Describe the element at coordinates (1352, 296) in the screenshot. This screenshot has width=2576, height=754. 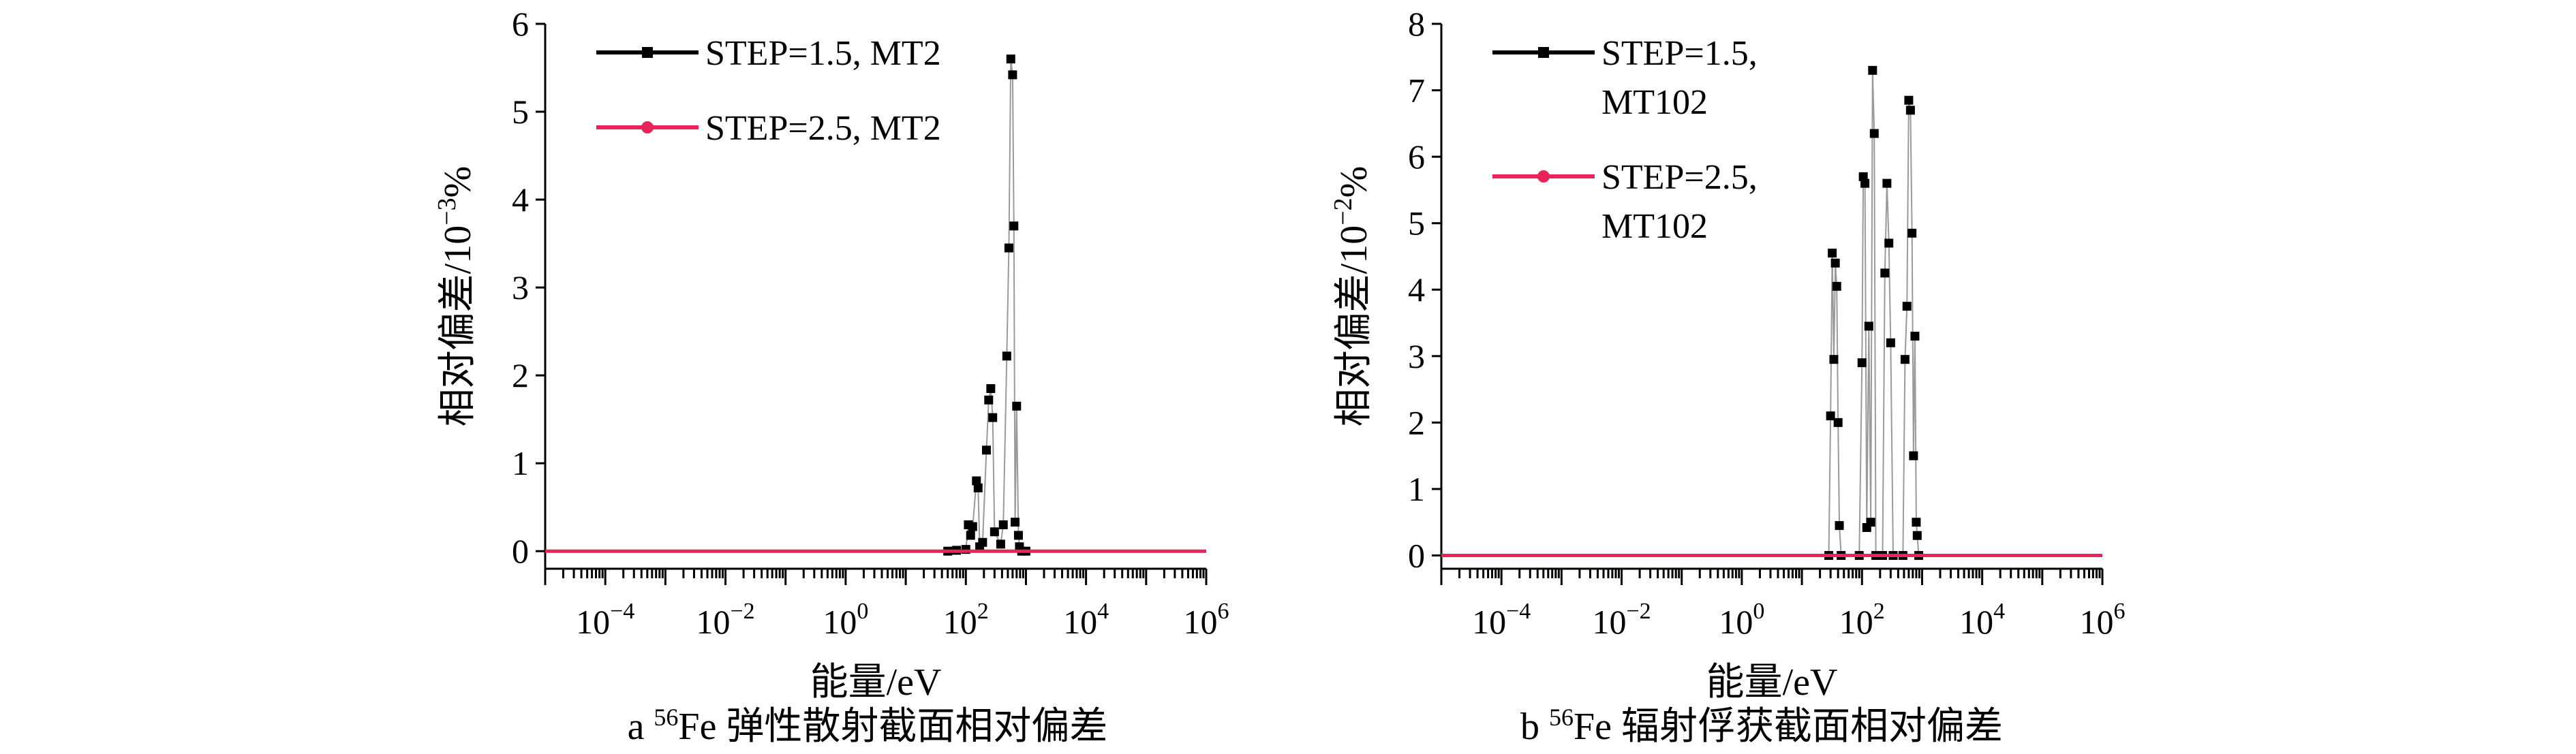
I see `y-axis-label: 相对偏差/10−2%` at that location.